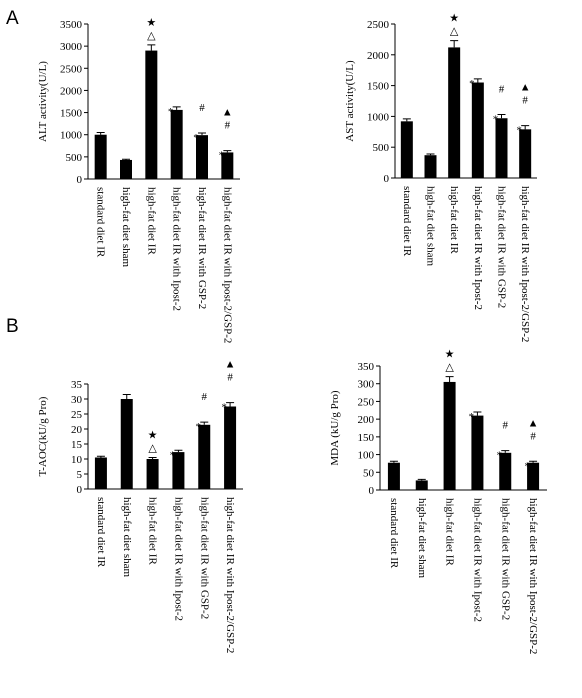 Image resolution: width=582 pixels, height=698 pixels. I want to click on y-tick-label: 350, so click(366, 367).